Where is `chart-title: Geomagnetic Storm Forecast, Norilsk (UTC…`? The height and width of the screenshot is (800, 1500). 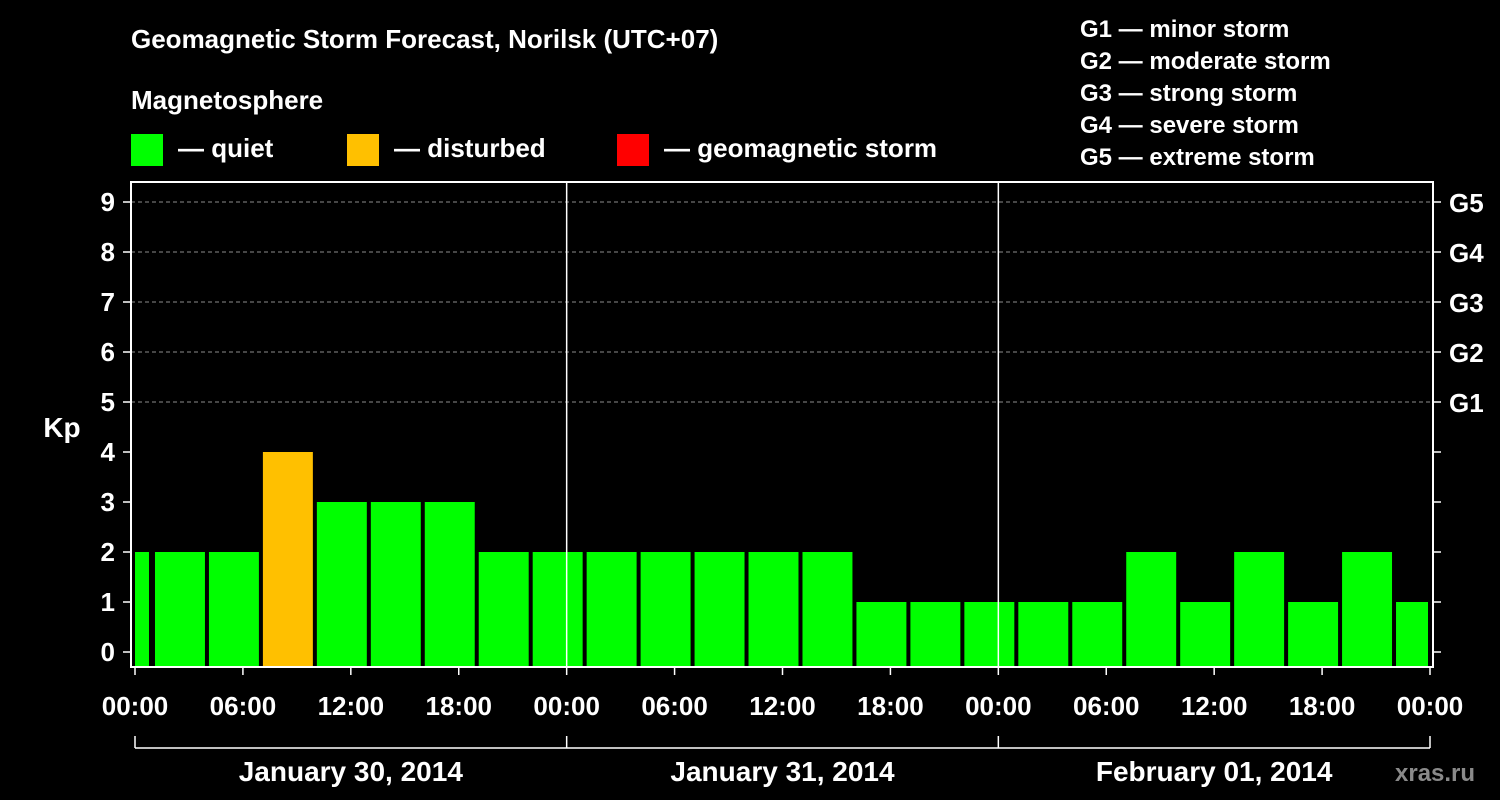
chart-title: Geomagnetic Storm Forecast, Norilsk (UTC… is located at coordinates (424, 39).